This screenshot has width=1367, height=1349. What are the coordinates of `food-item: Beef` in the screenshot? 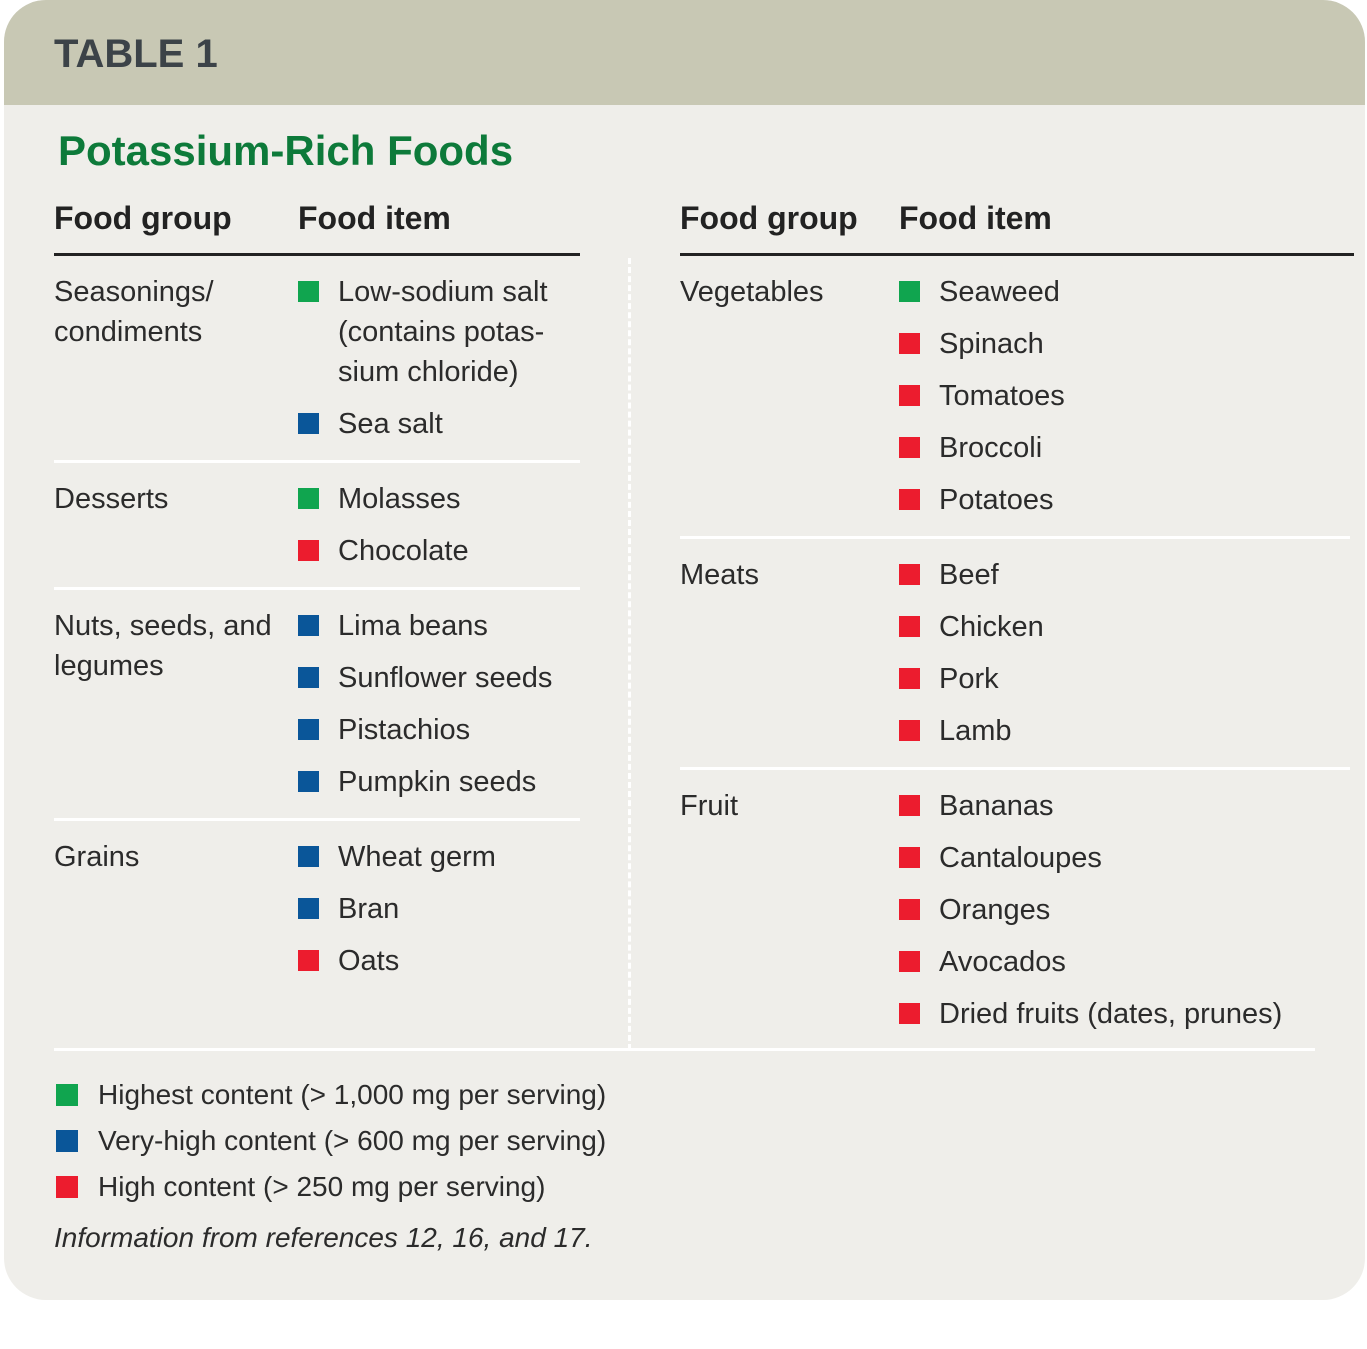 It's located at (971, 575).